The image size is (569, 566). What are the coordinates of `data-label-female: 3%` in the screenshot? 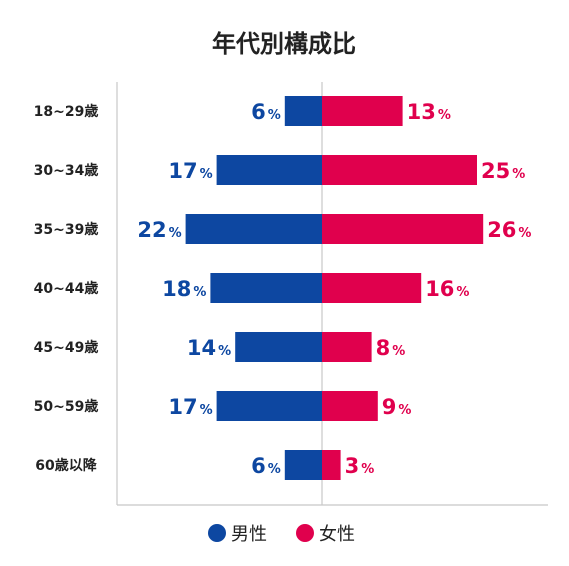 It's located at (360, 466).